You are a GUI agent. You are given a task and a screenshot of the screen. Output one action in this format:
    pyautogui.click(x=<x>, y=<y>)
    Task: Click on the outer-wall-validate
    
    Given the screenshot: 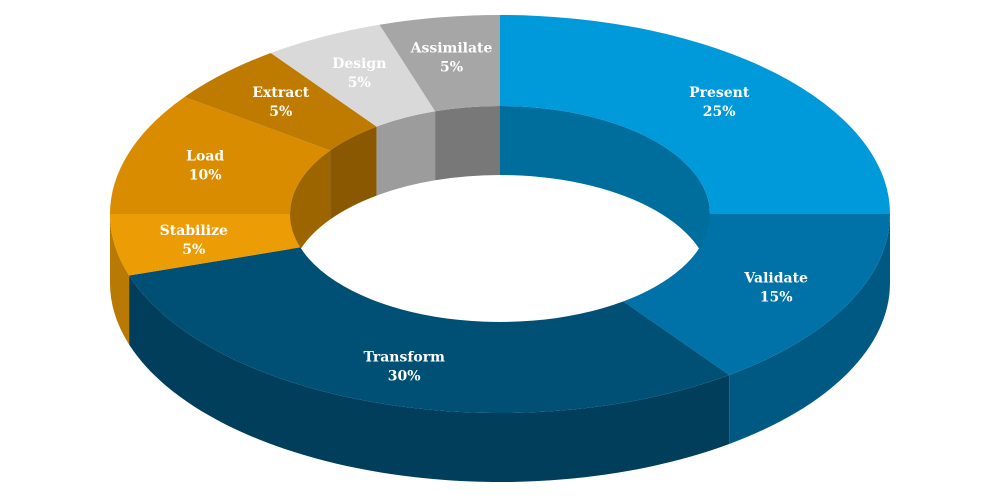 What is the action you would take?
    pyautogui.click(x=809, y=329)
    